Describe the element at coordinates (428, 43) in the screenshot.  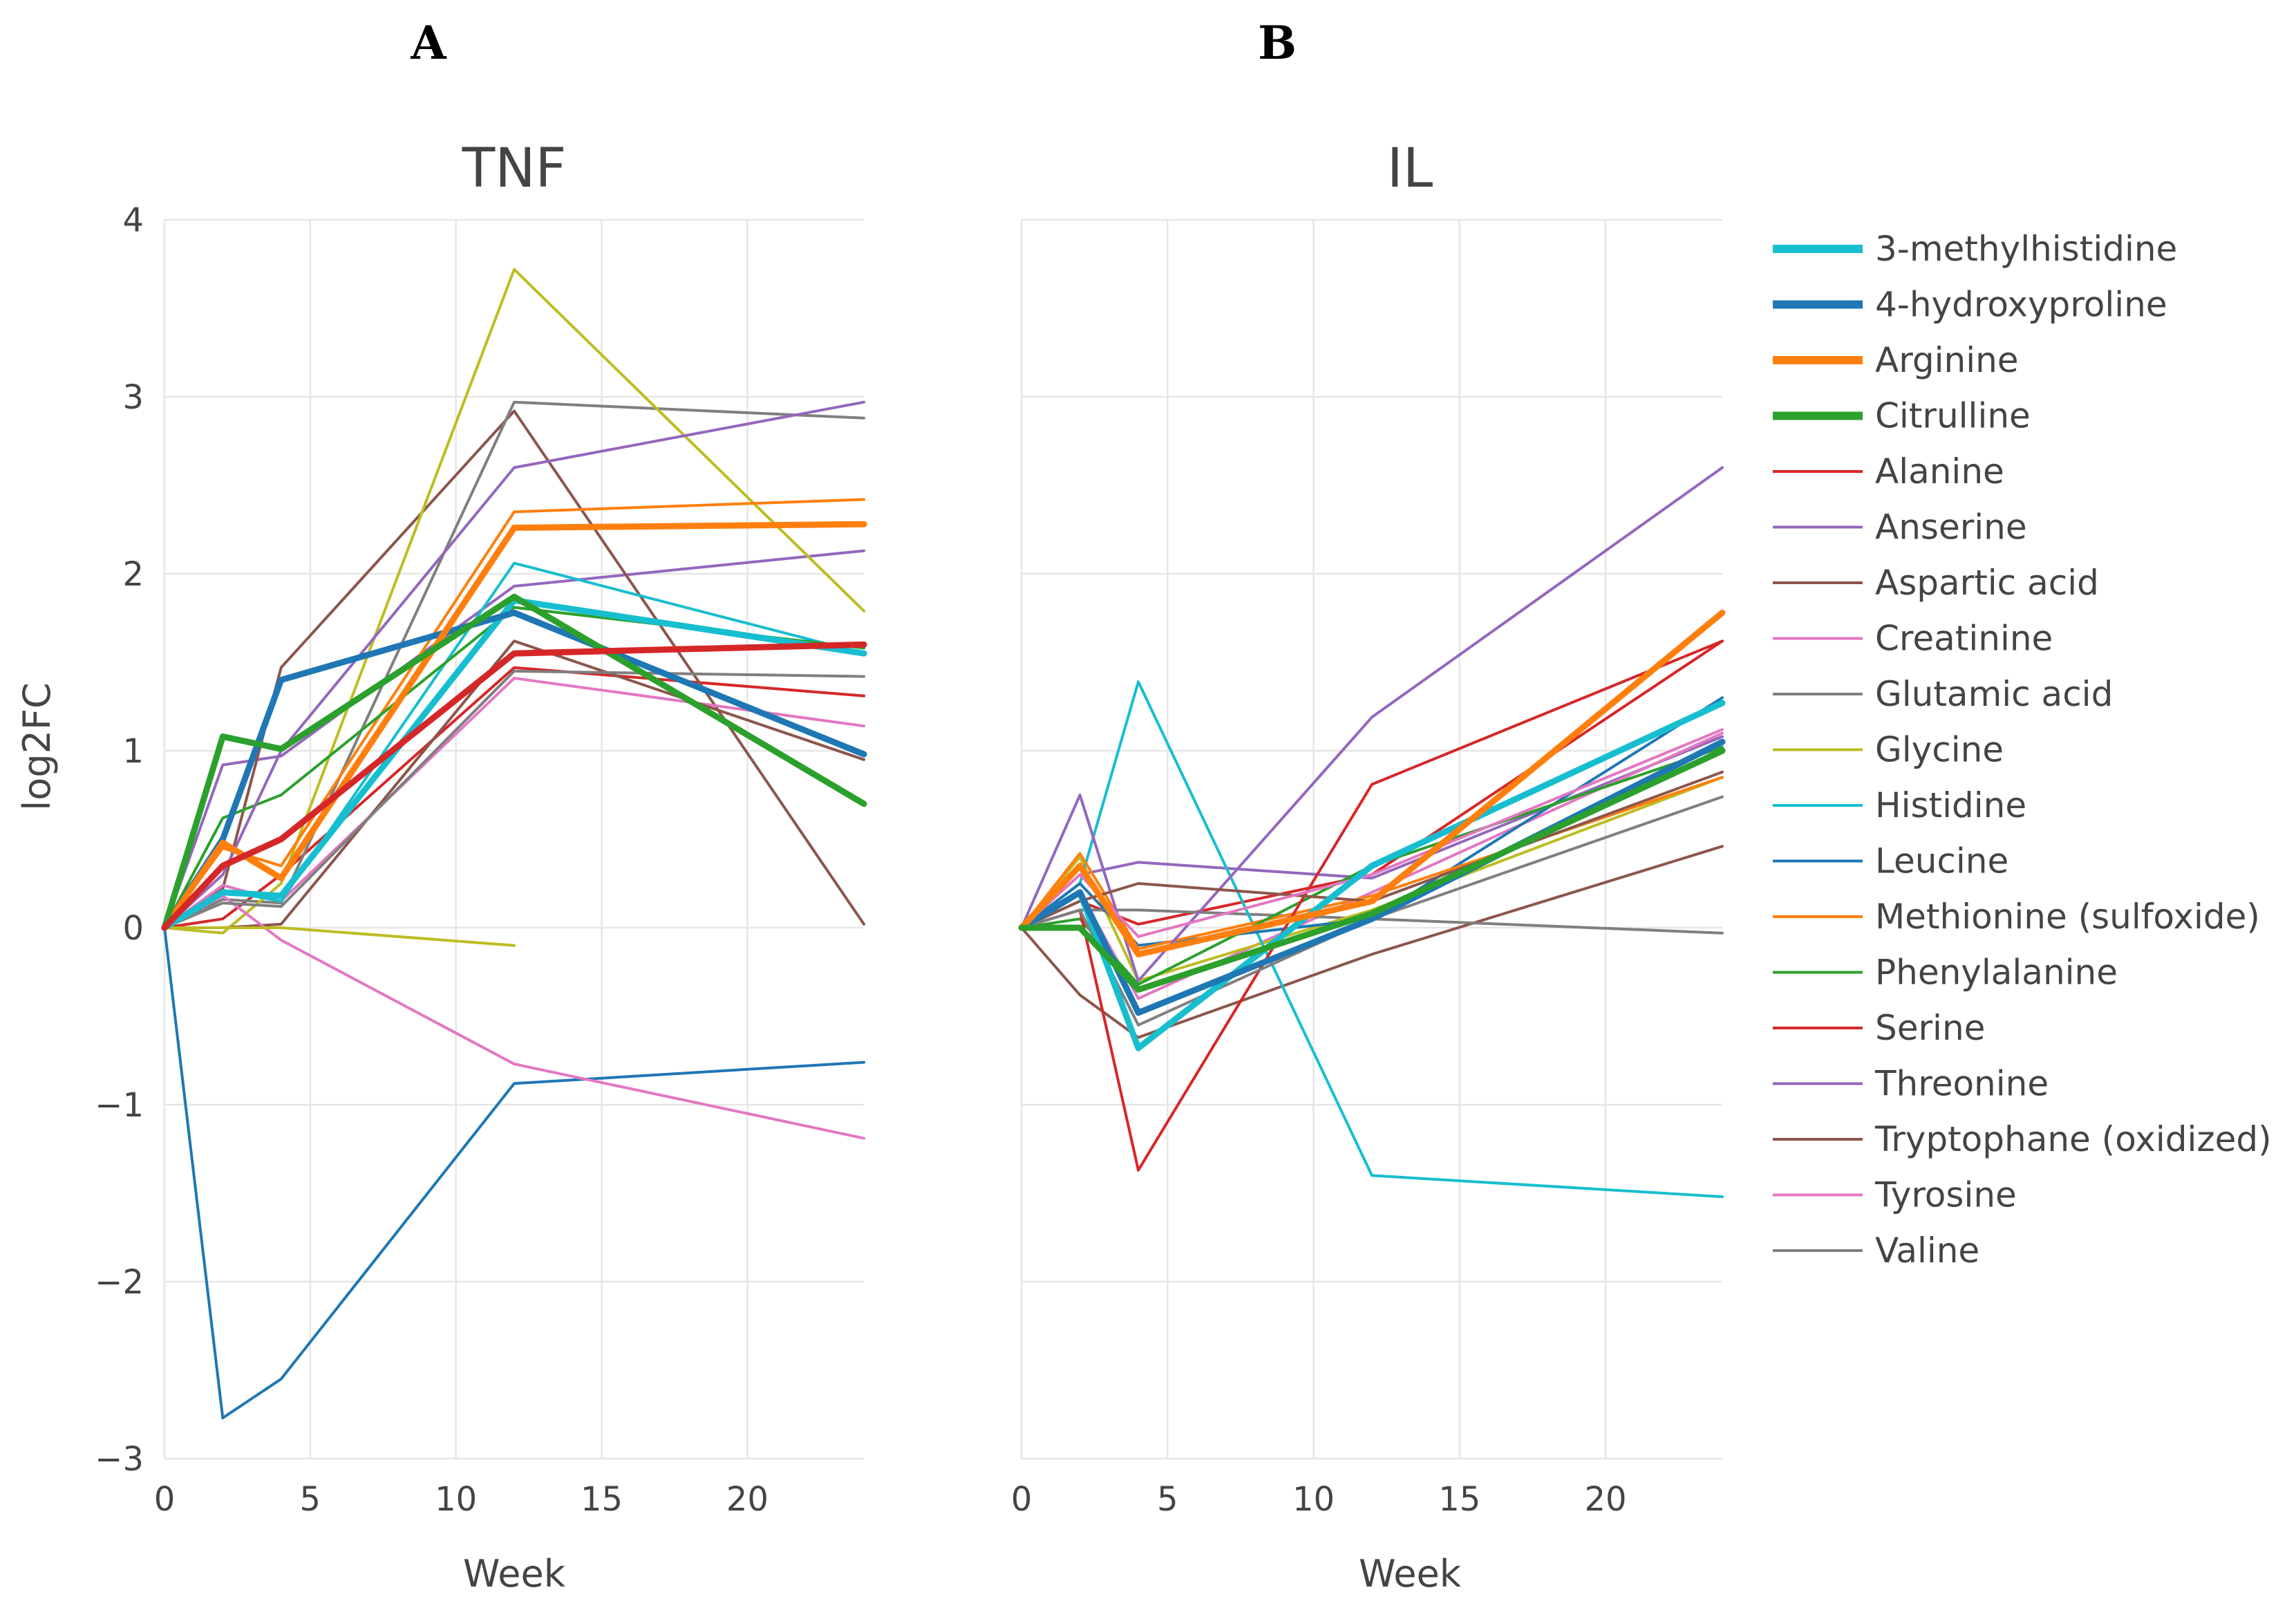
I see `panel-letter-a: A` at that location.